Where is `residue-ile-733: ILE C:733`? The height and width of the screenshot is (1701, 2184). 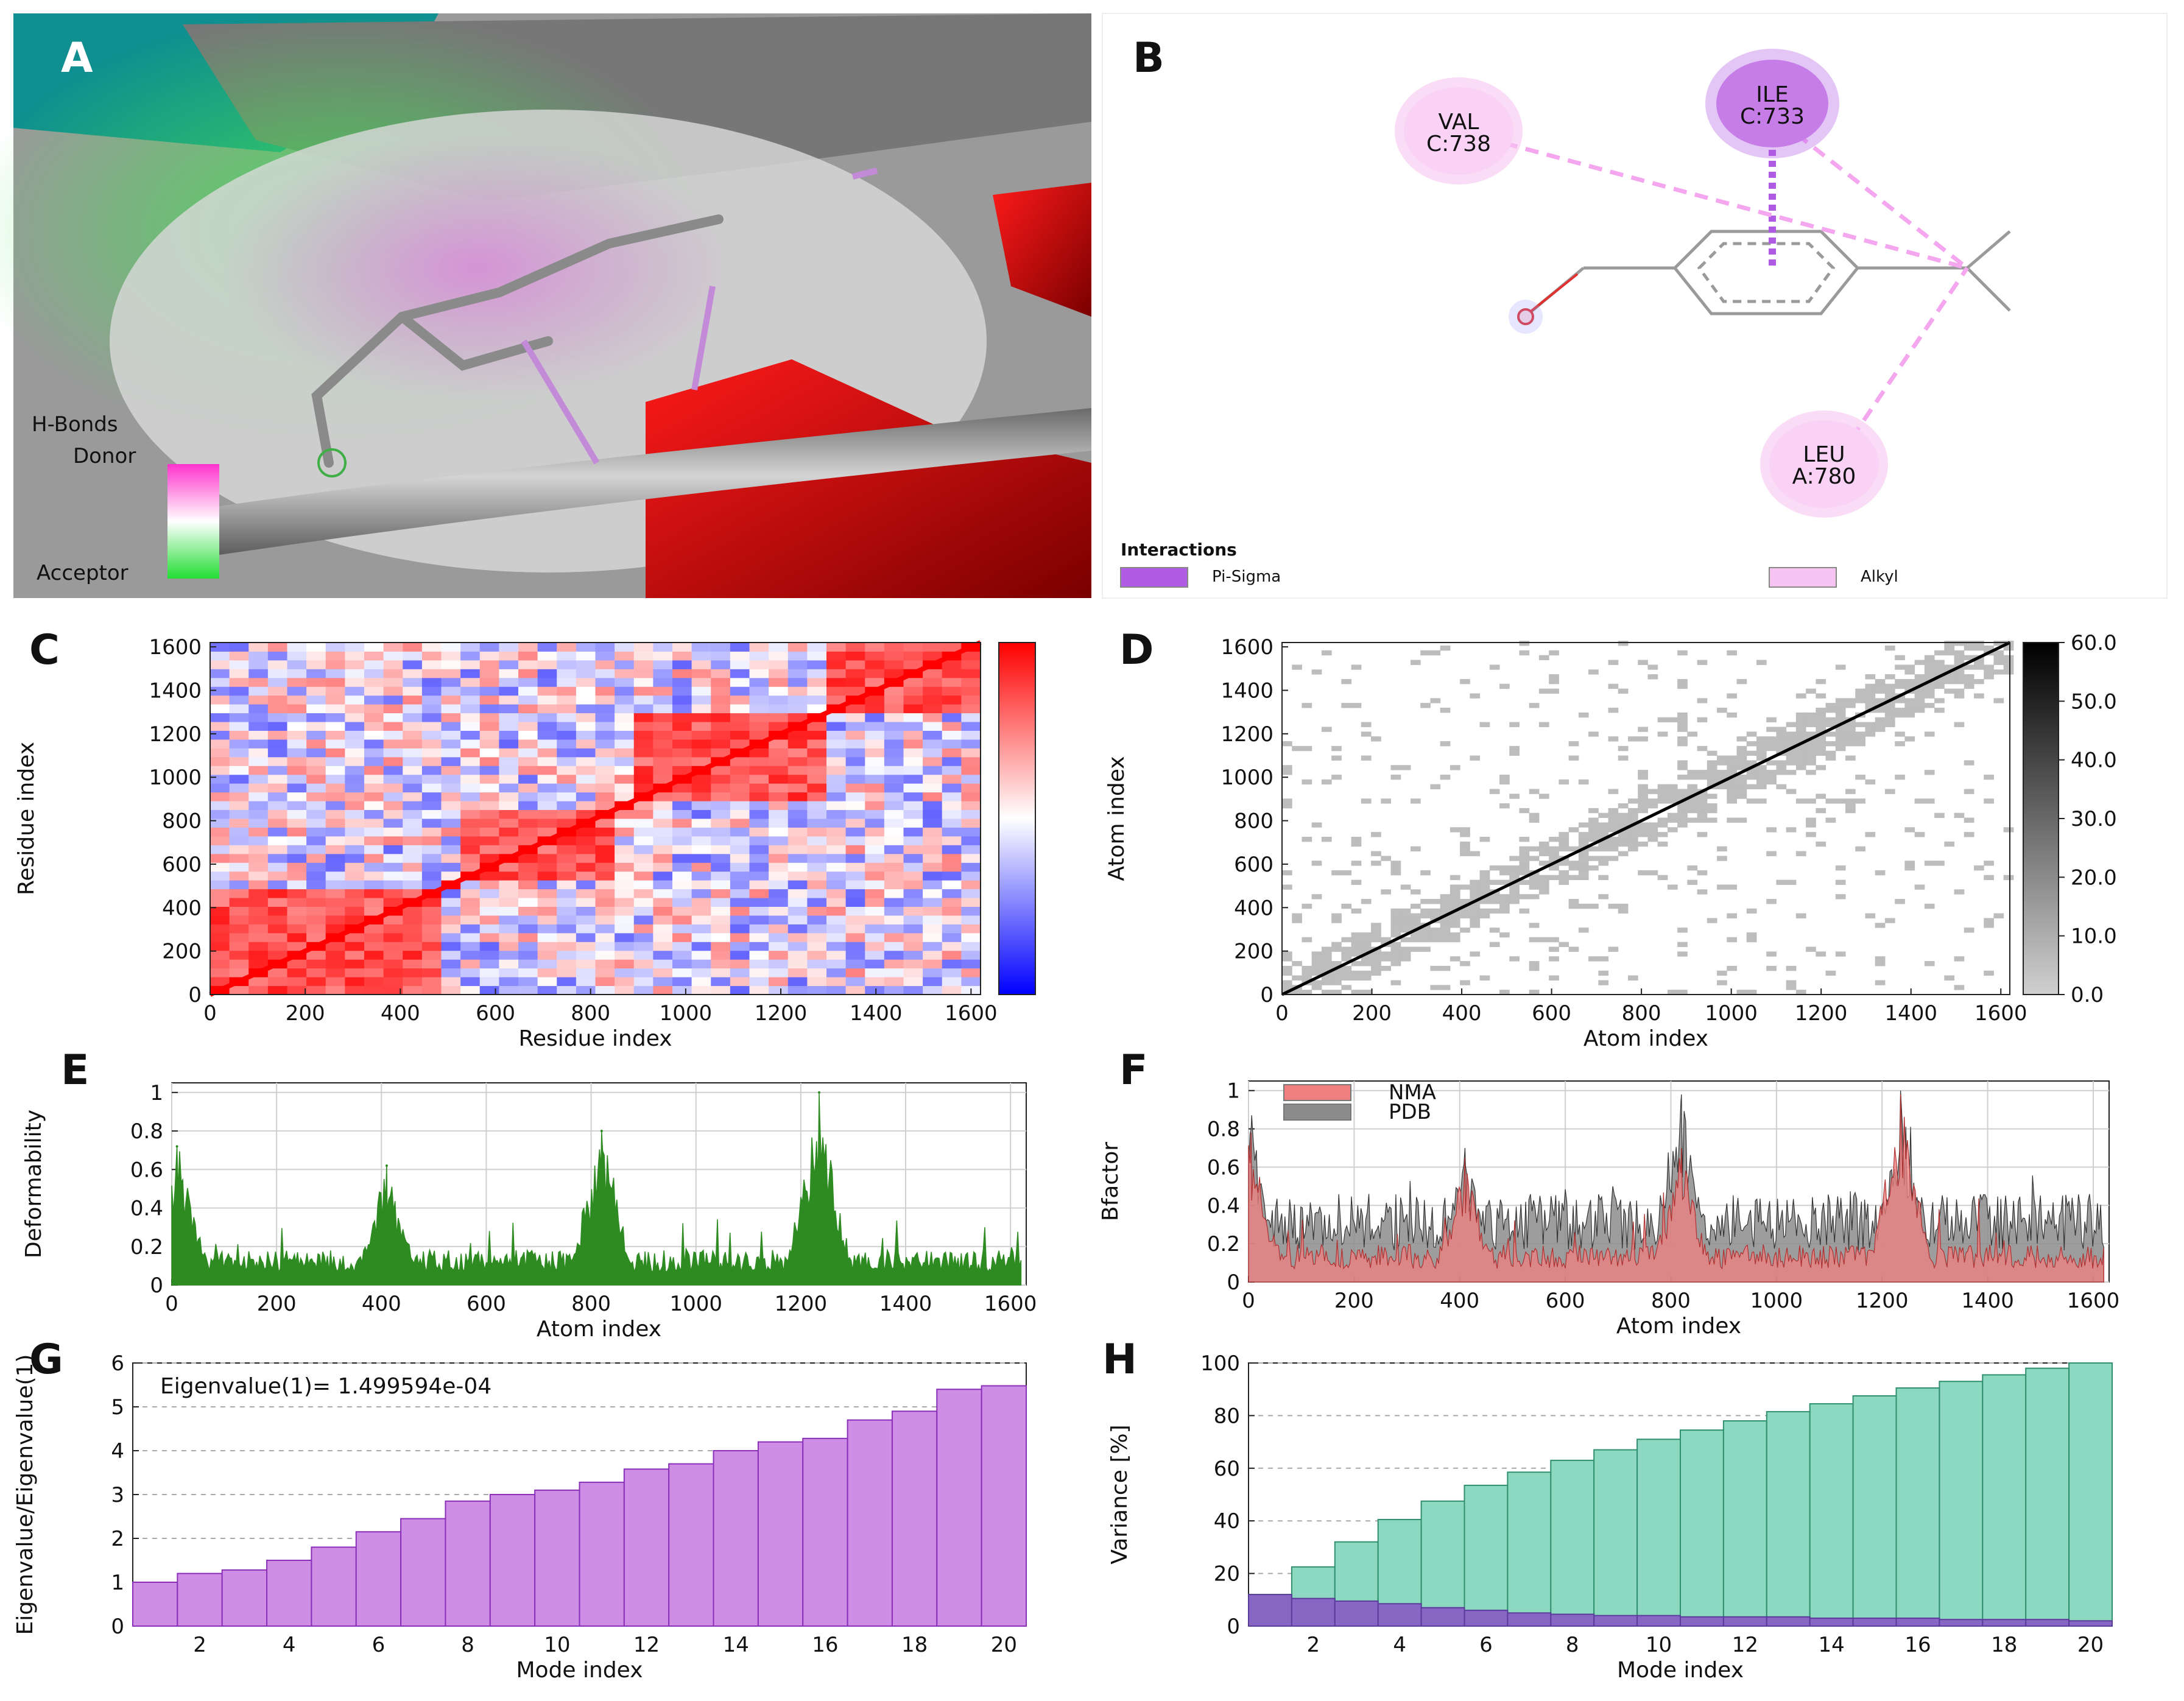 residue-ile-733: ILE C:733 is located at coordinates (1772, 103).